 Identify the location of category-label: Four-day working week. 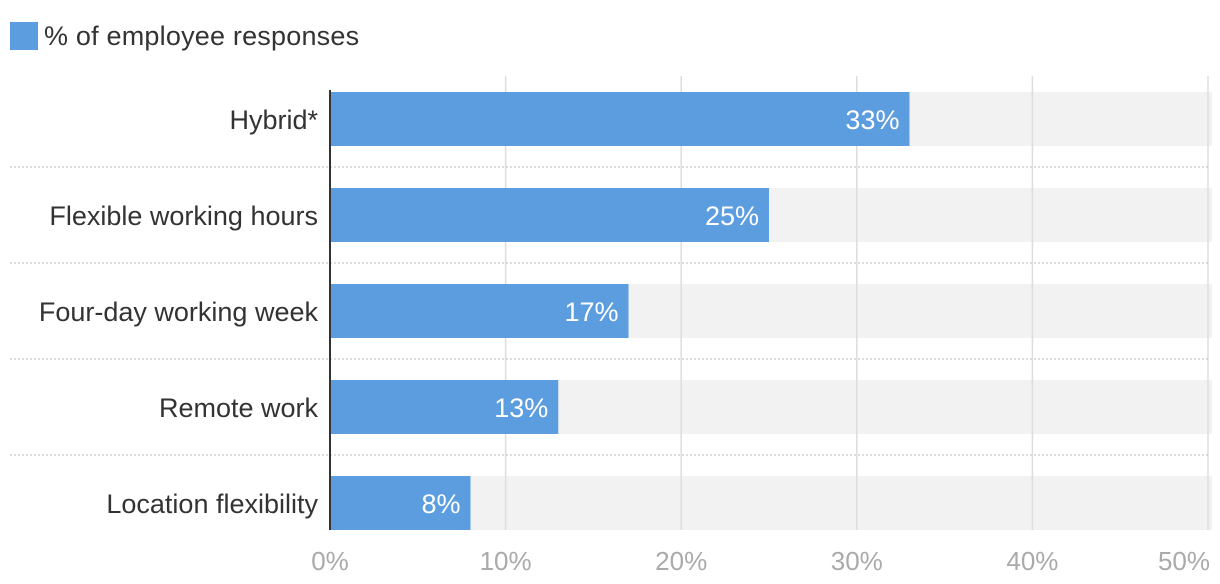
(179, 312).